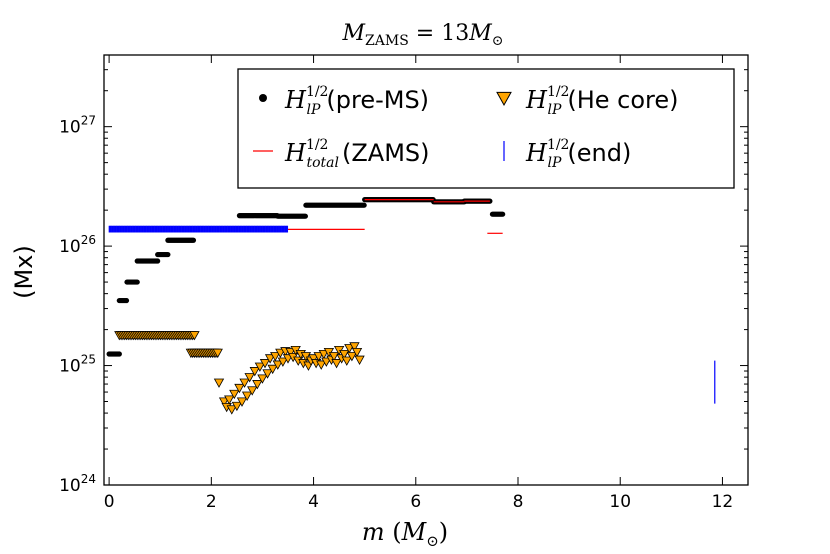  I want to click on series-dot, so click(306, 277).